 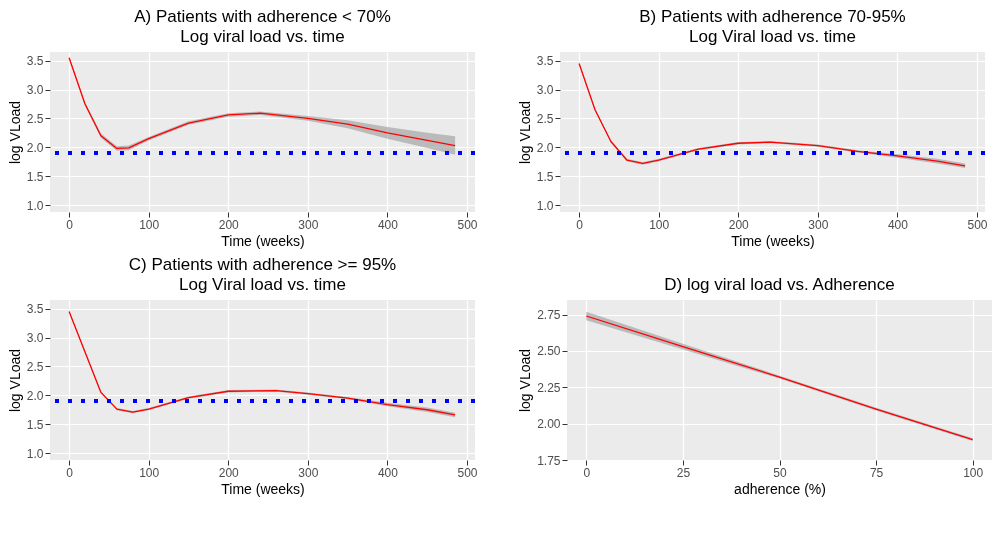 What do you see at coordinates (549, 351) in the screenshot?
I see `y-tick-label: 2.50` at bounding box center [549, 351].